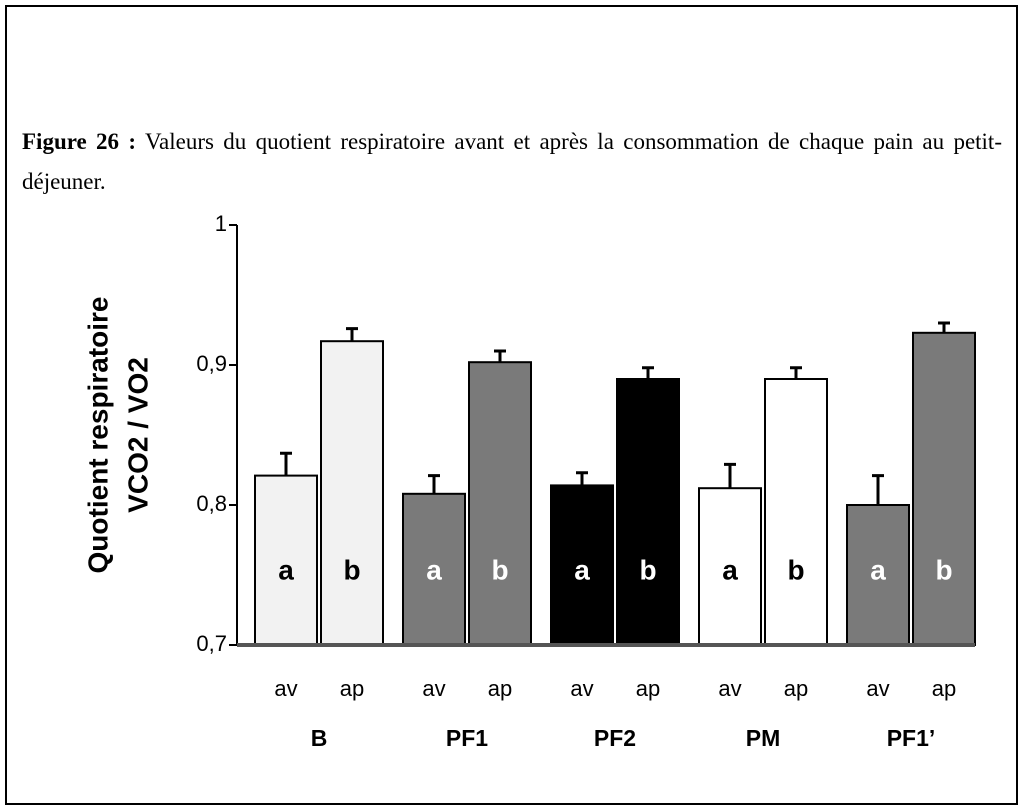 The width and height of the screenshot is (1026, 805). I want to click on y-tick-label: 0,7, so click(211, 643).